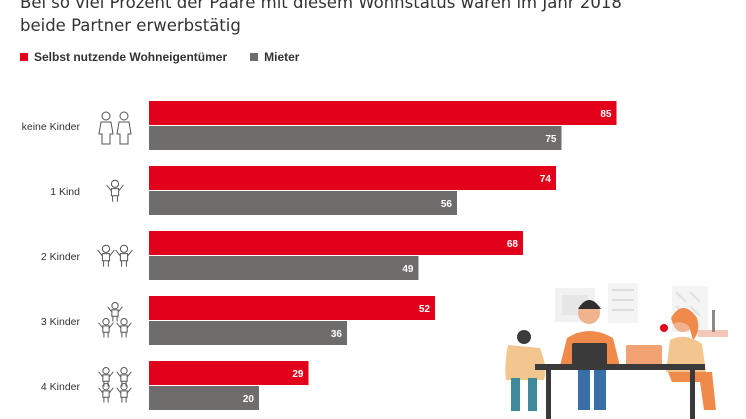 The width and height of the screenshot is (746, 419). Describe the element at coordinates (447, 204) in the screenshot. I see `value-label-renter: 56` at that location.